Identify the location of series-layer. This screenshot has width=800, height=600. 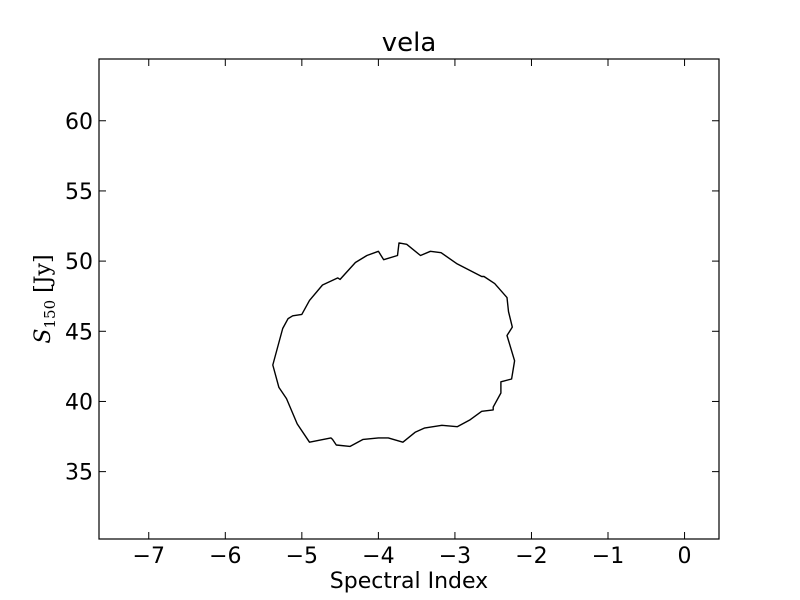
(394, 345).